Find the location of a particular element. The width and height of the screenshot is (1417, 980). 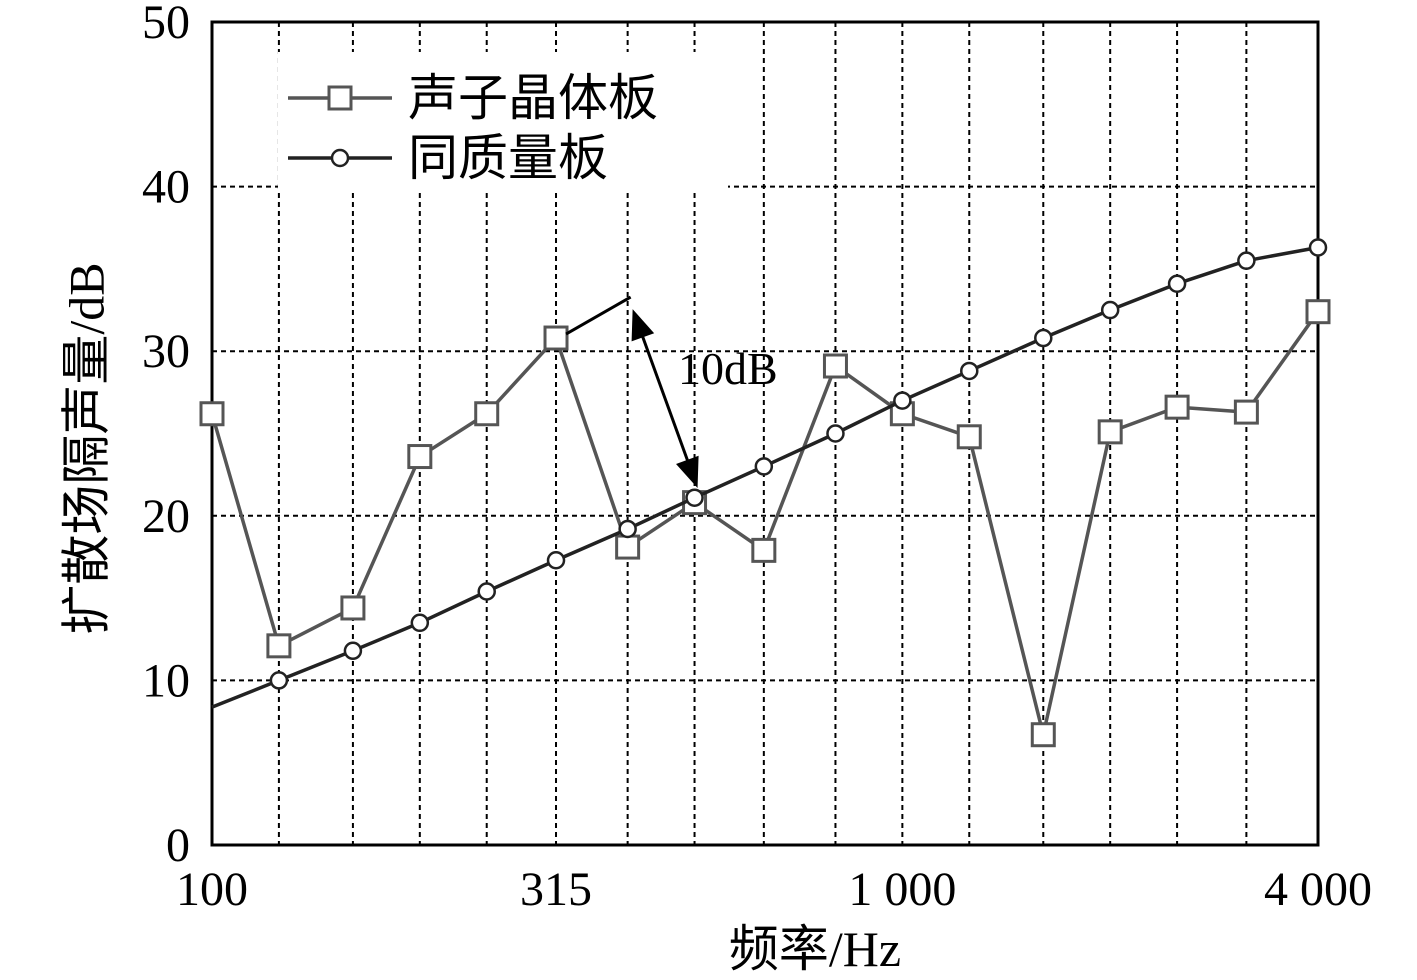

annotations: 10dB is located at coordinates (671, 392).